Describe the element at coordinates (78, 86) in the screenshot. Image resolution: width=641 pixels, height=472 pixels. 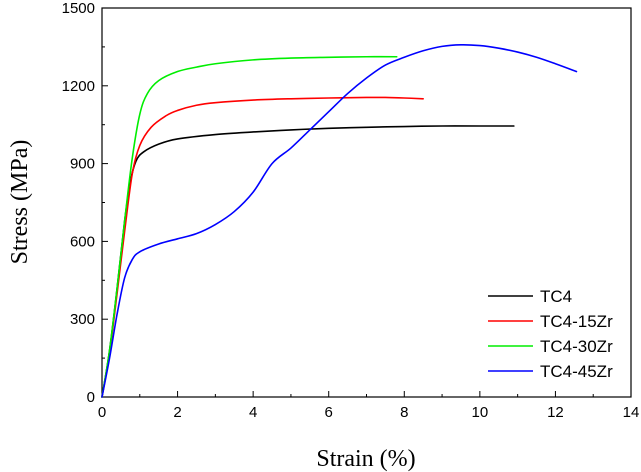
I see `y-tick-label-1200: 1200` at that location.